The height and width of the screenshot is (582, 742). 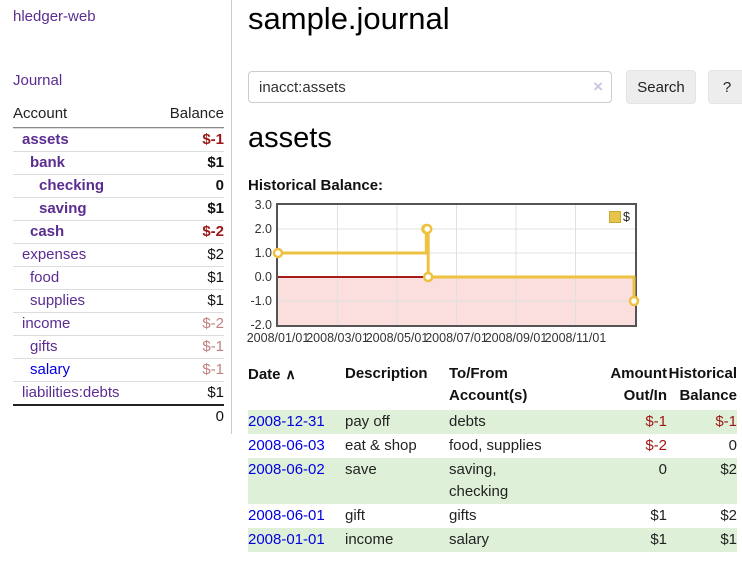 I want to click on register-row: 2008-06-02 save saving, checking 0 $2, so click(x=492, y=481).